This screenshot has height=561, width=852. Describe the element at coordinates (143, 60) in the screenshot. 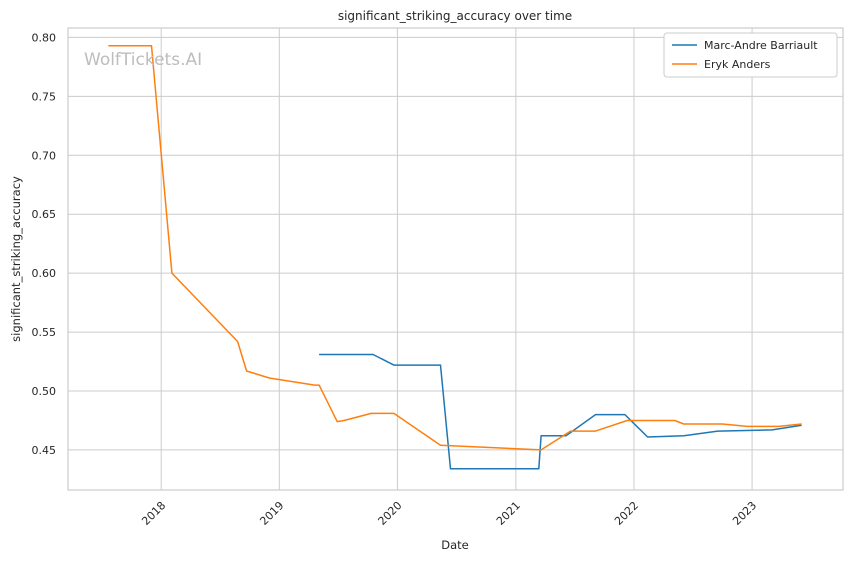

I see `watermark-text: WolfTickets.AI` at that location.